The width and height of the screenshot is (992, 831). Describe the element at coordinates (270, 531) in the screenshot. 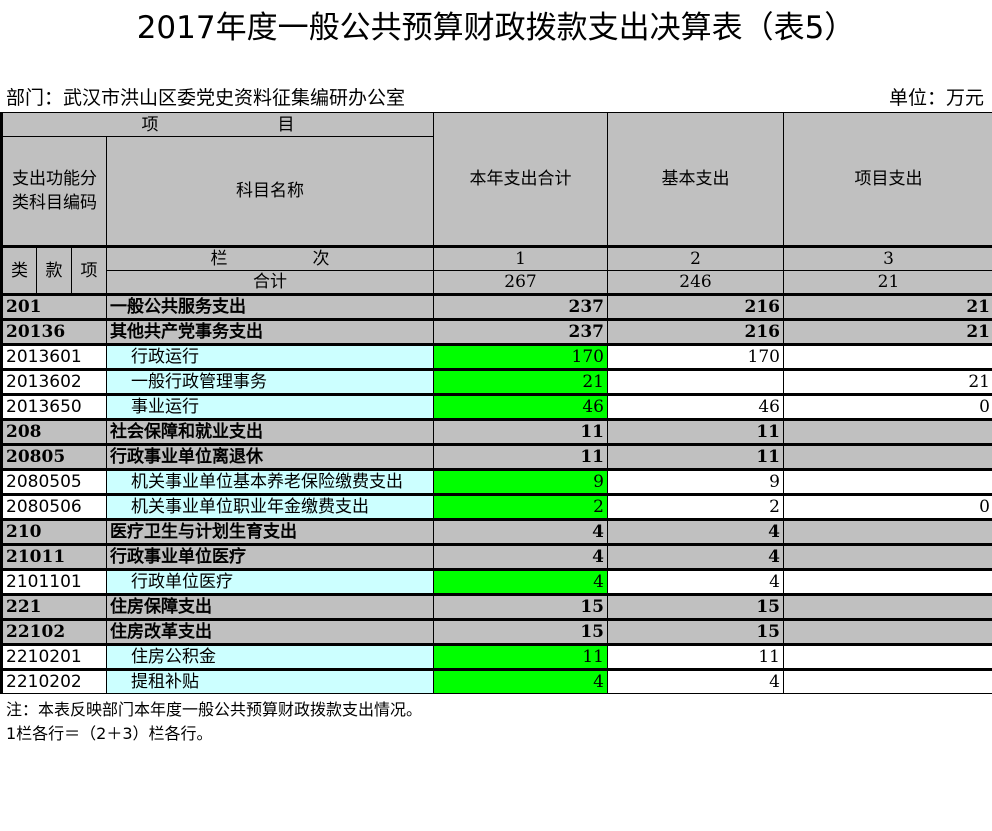

I see `name-cell: 医疗卫生与计划生育支出` at that location.